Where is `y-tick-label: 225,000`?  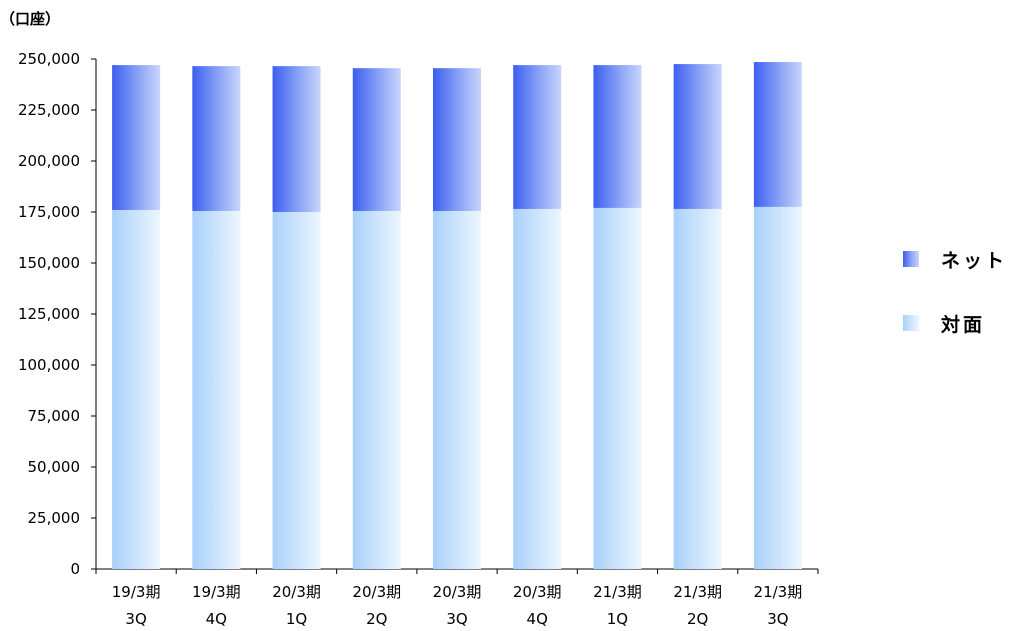 y-tick-label: 225,000 is located at coordinates (49, 110).